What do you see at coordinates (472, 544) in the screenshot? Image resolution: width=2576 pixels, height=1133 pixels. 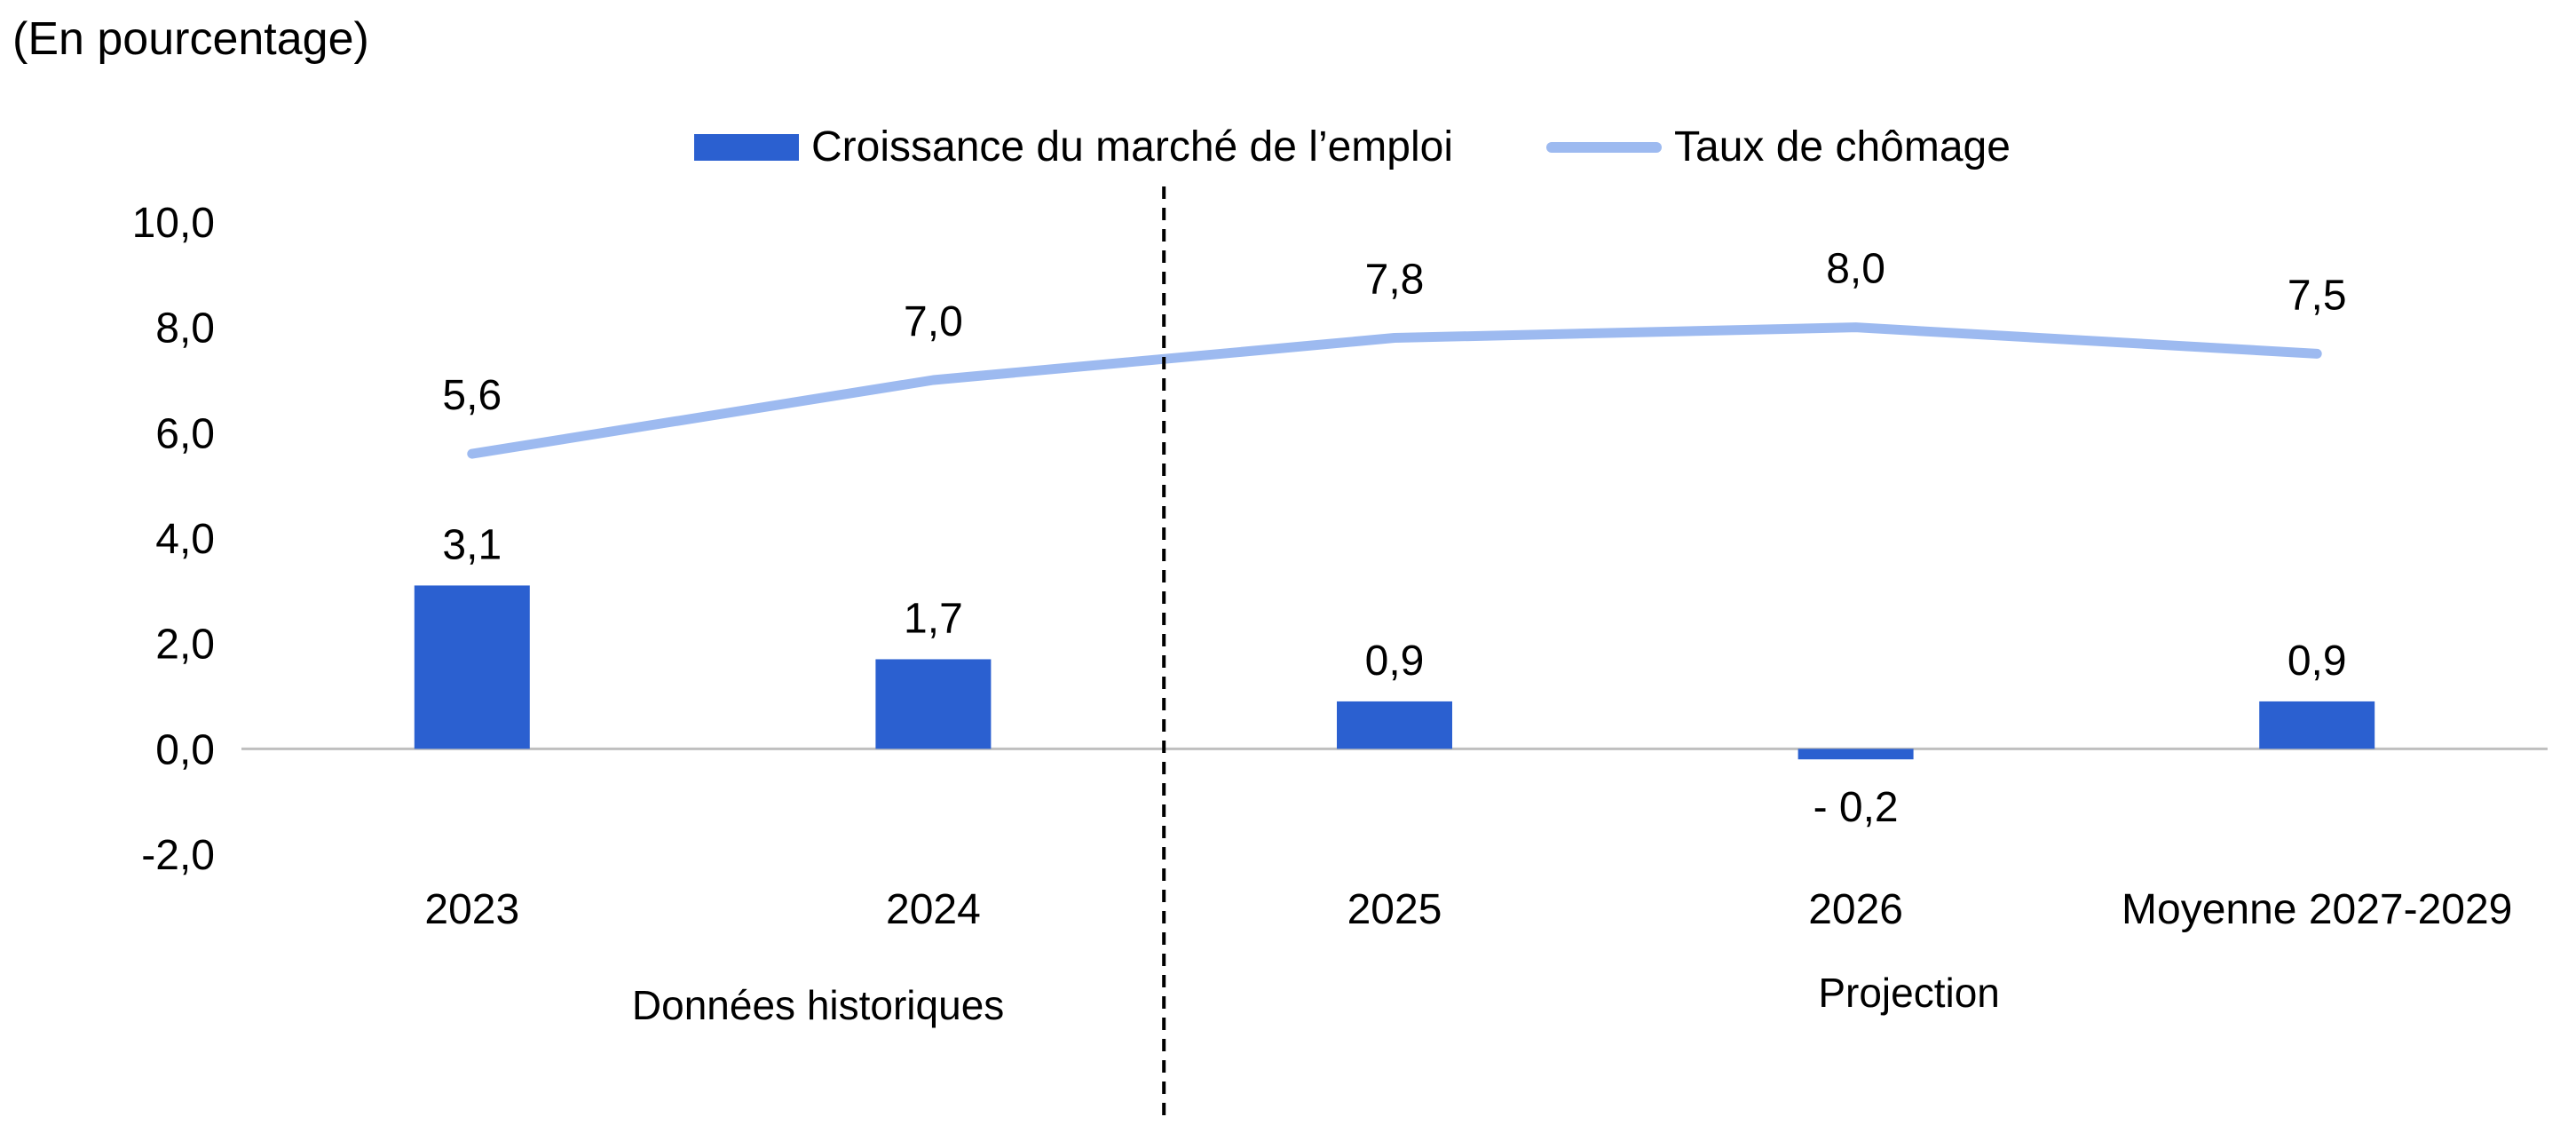 I see `bar-data-label: 3,1` at bounding box center [472, 544].